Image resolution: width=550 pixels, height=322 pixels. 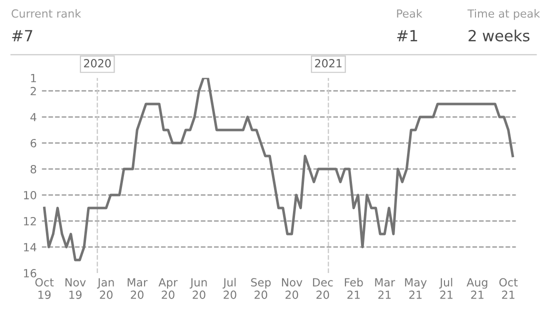 What do you see at coordinates (168, 288) in the screenshot?
I see `x-tick-label: Apr 20` at bounding box center [168, 288].